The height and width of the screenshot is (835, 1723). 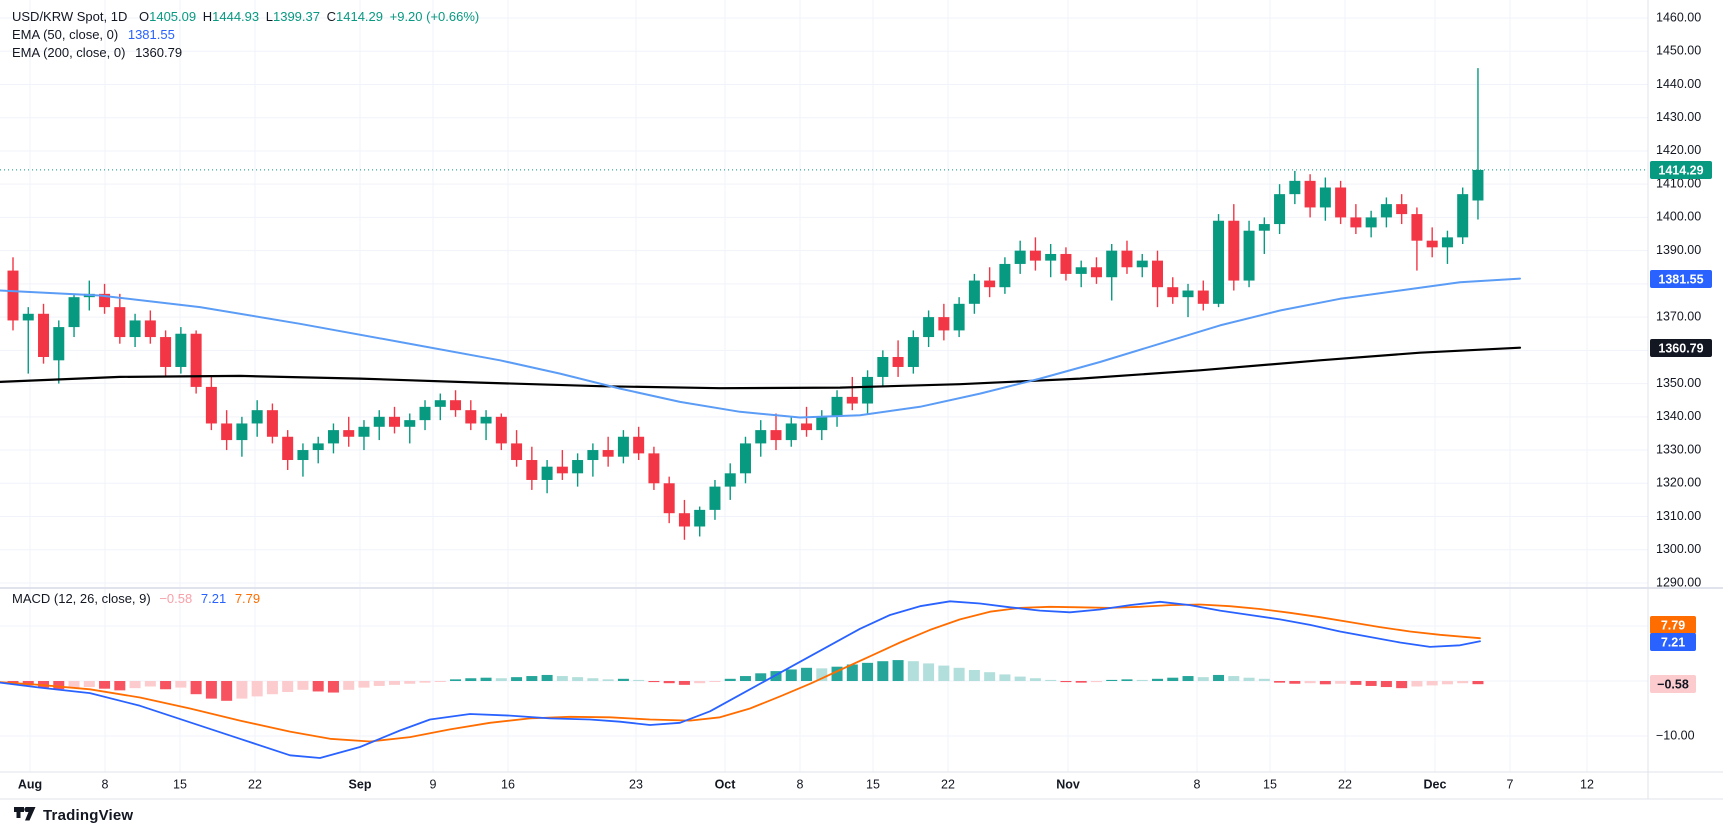 I want to click on ema50-badge-text: 1381.55, so click(x=1680, y=279).